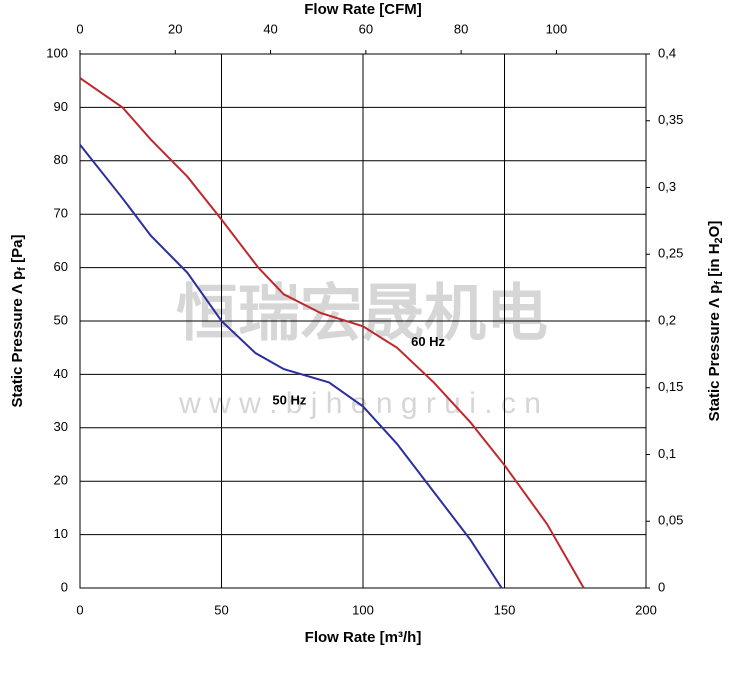  I want to click on y-label-text: Static Pressure Λ p, so click(17, 339).